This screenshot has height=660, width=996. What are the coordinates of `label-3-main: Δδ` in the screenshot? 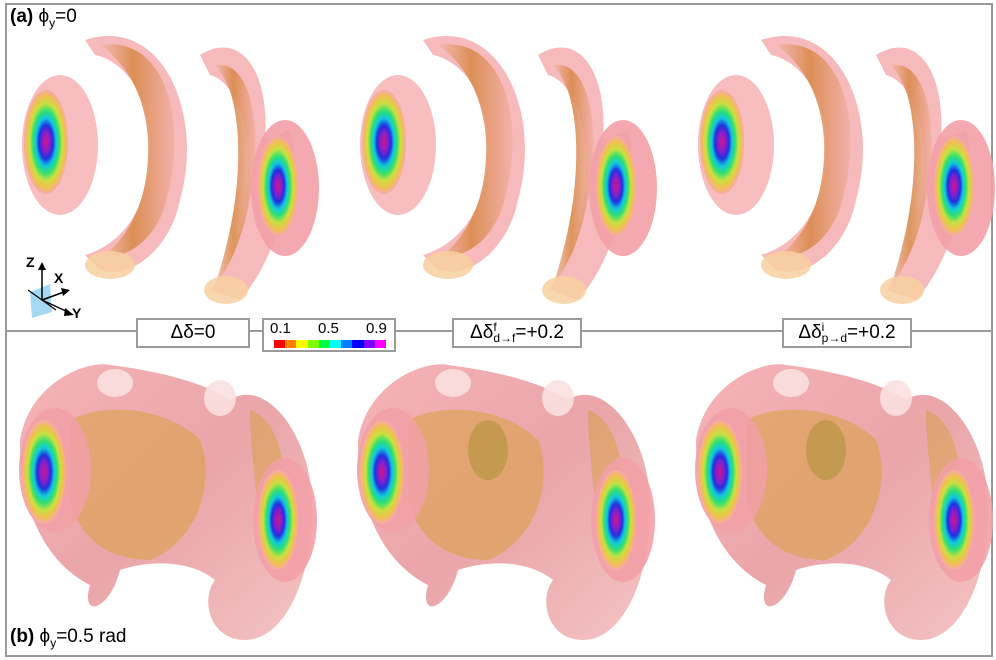 It's located at (810, 332).